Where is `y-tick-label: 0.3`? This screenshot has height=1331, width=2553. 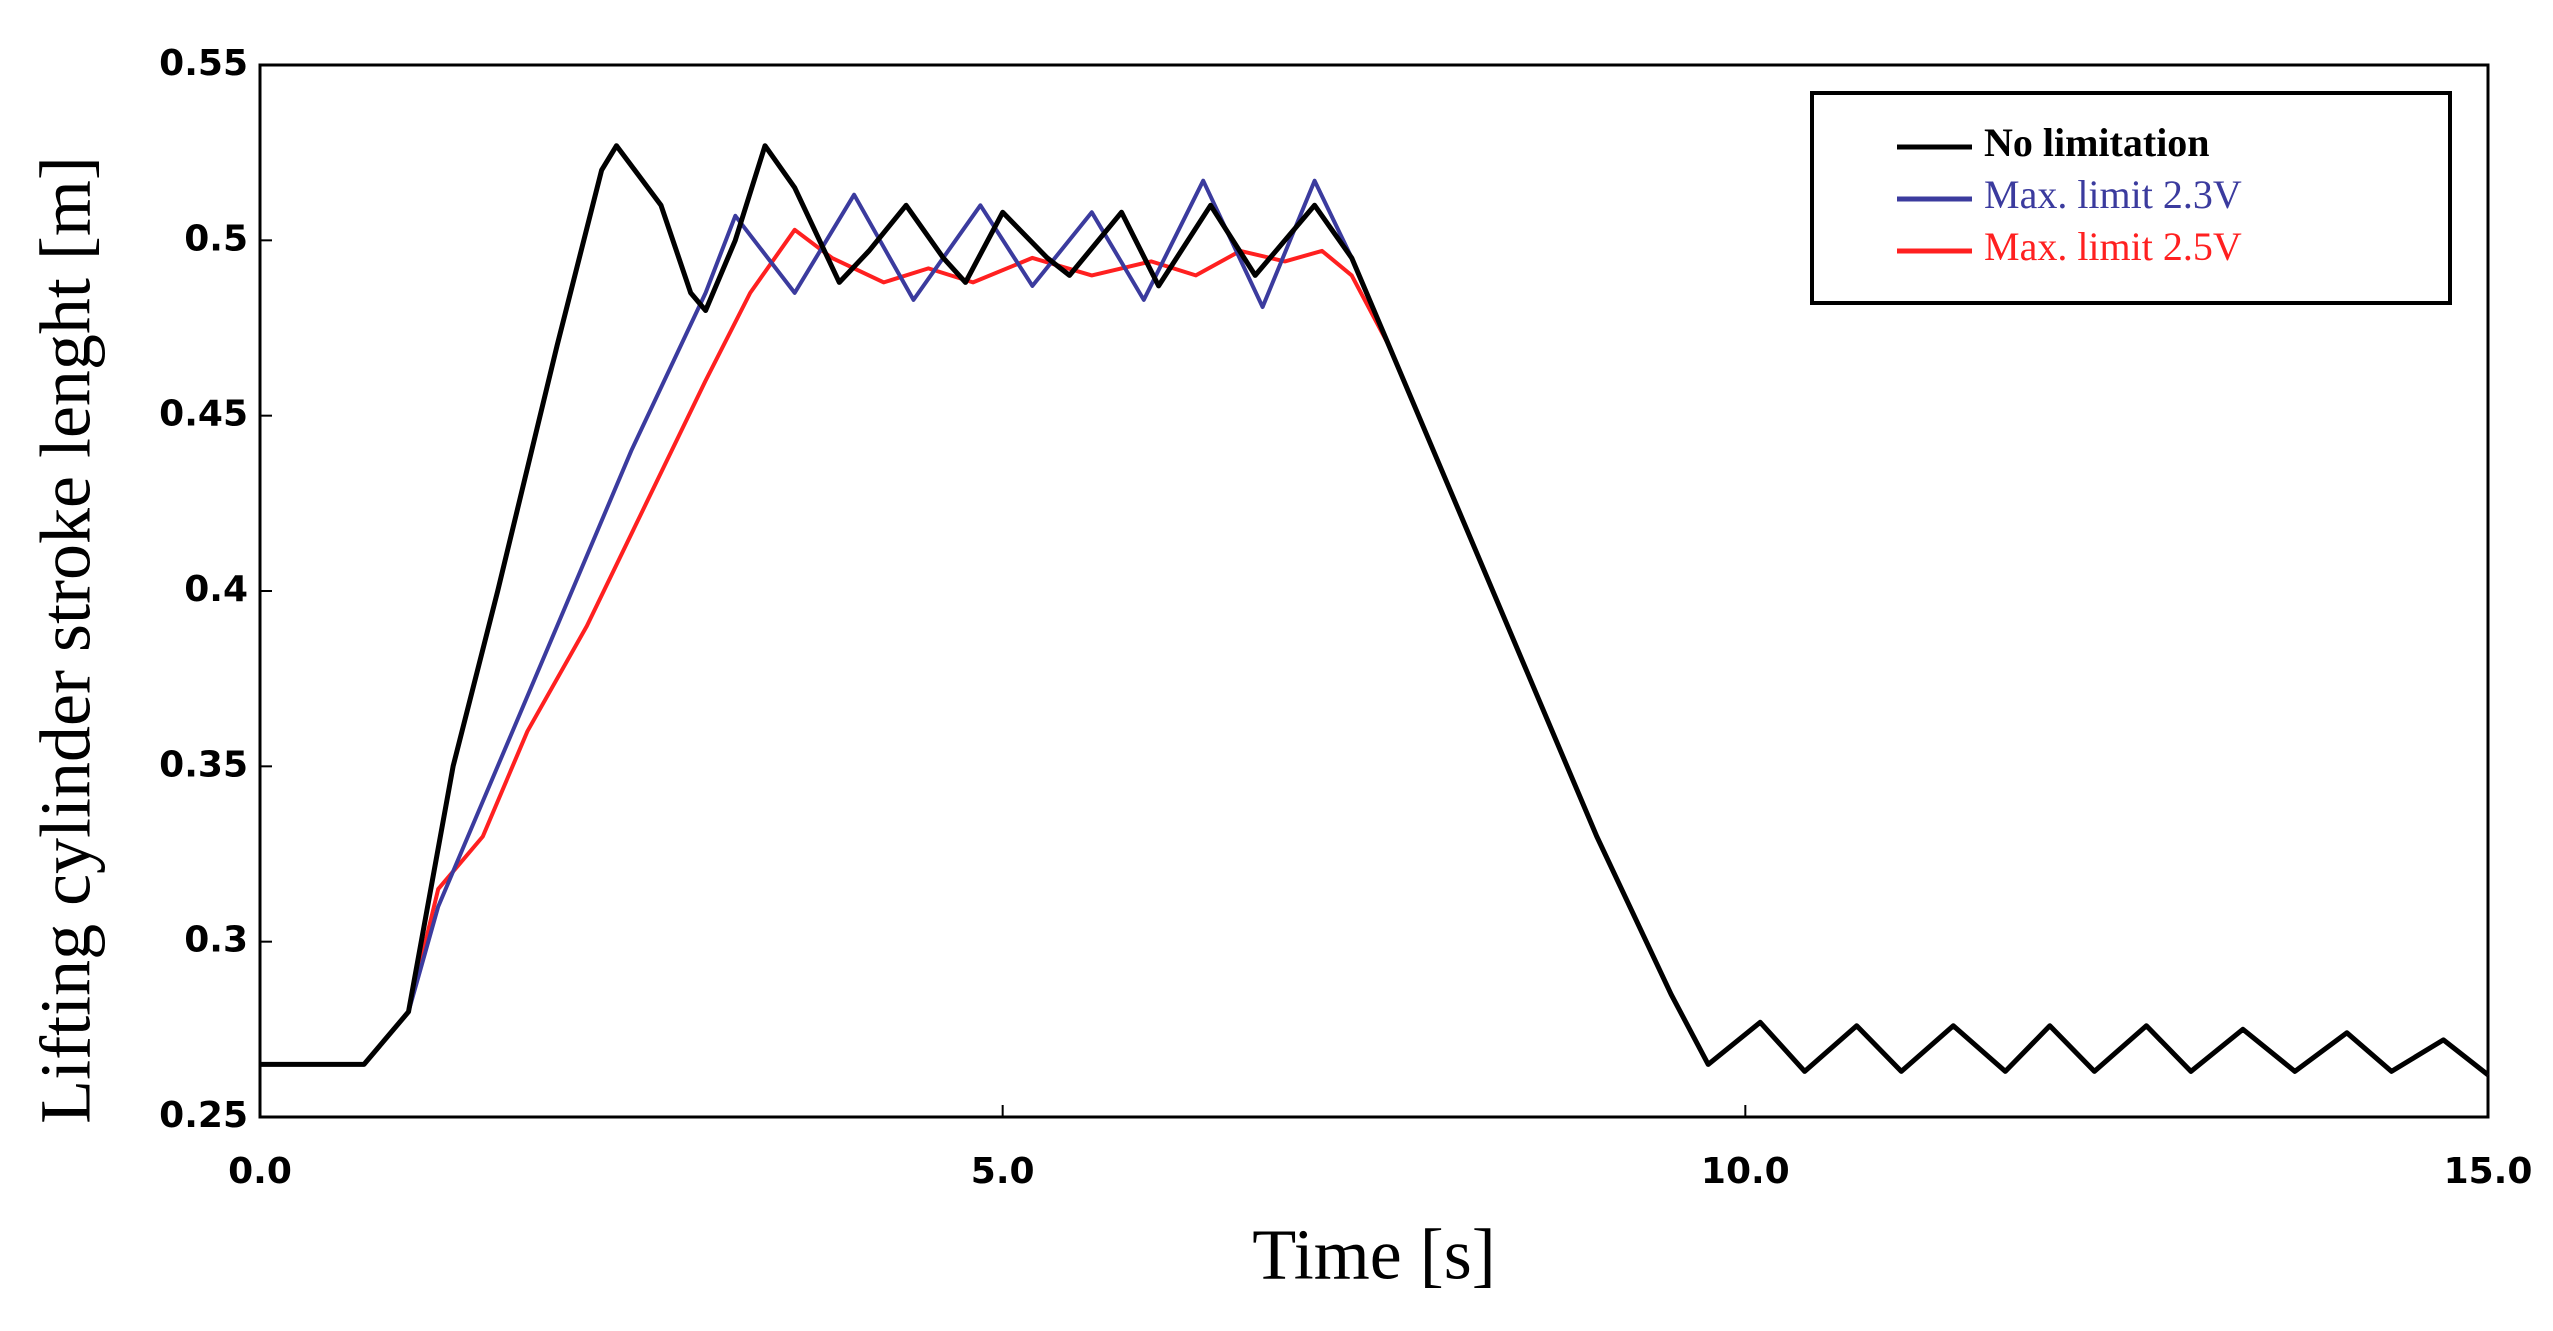
y-tick-label: 0.3 is located at coordinates (216, 940).